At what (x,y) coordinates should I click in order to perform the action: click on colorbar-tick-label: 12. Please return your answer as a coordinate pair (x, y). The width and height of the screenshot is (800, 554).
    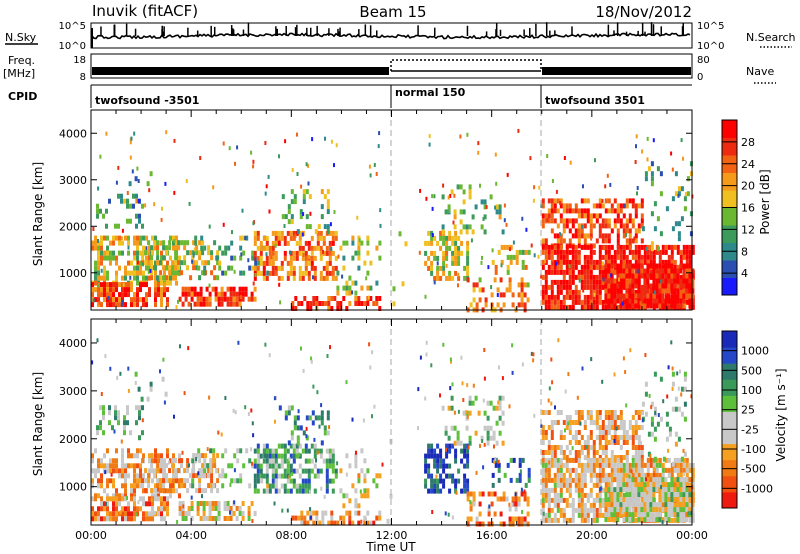
    Looking at the image, I should click on (748, 229).